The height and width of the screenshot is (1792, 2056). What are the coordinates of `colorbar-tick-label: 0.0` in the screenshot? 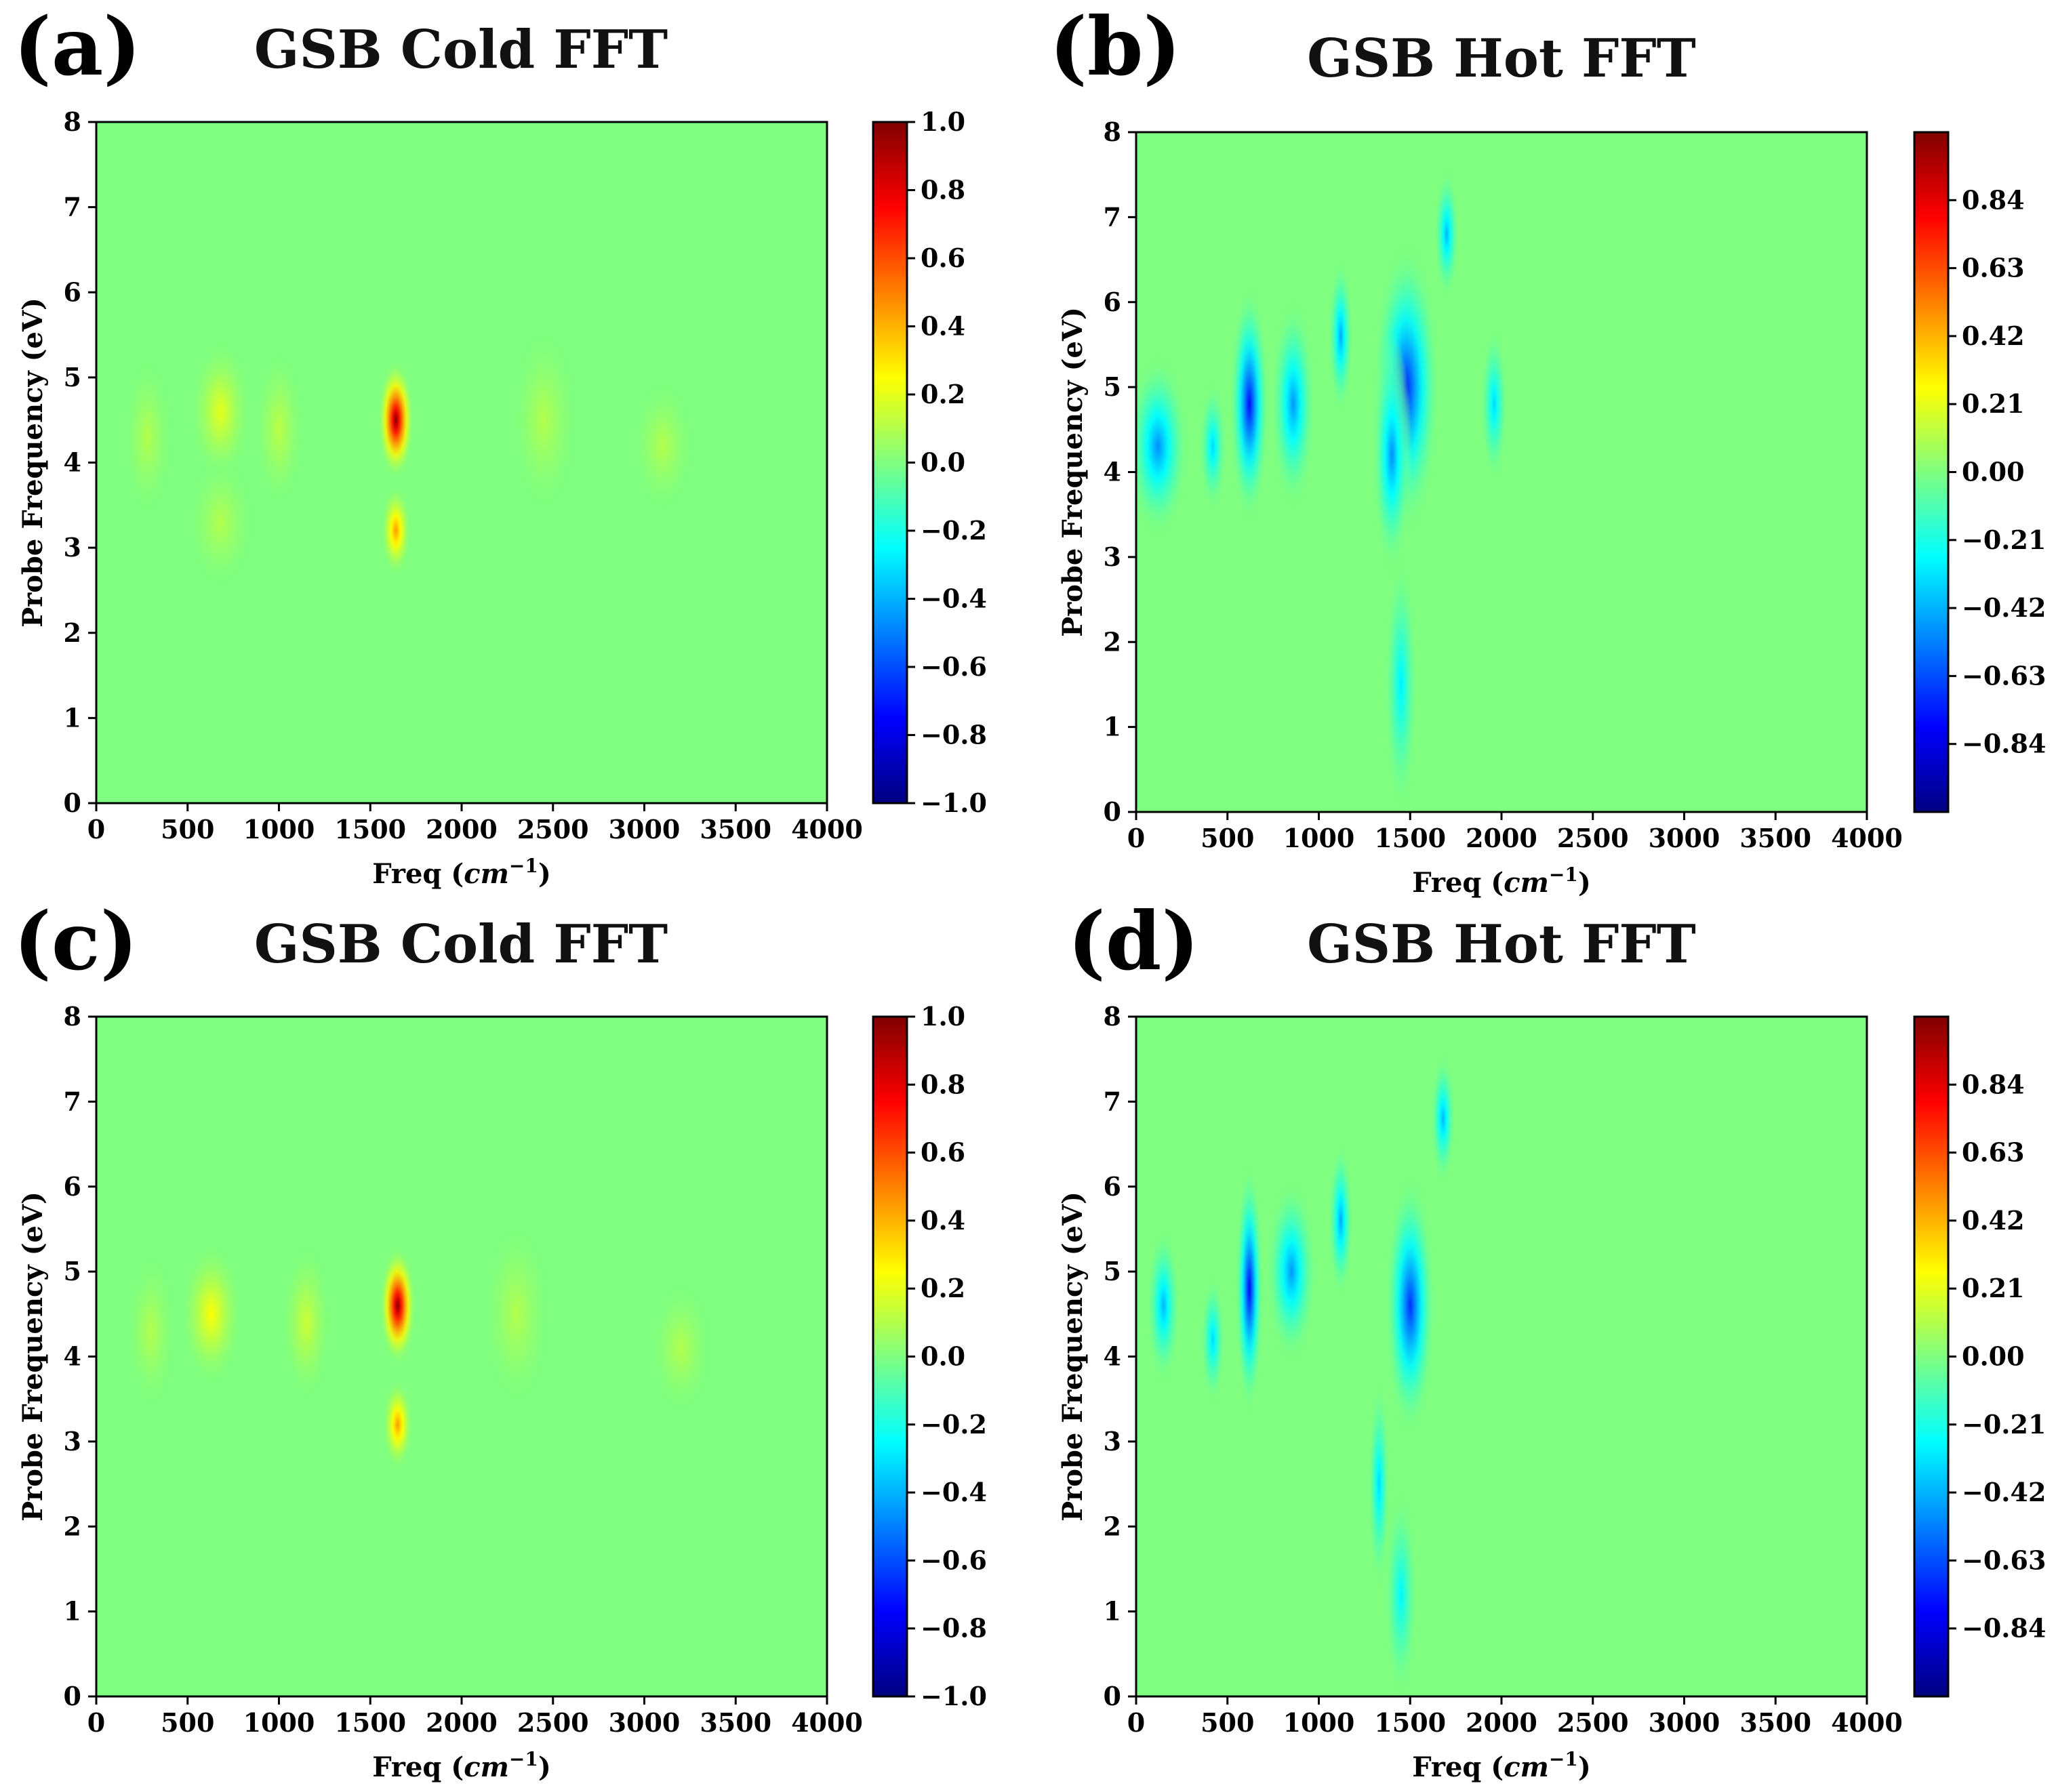 It's located at (943, 1356).